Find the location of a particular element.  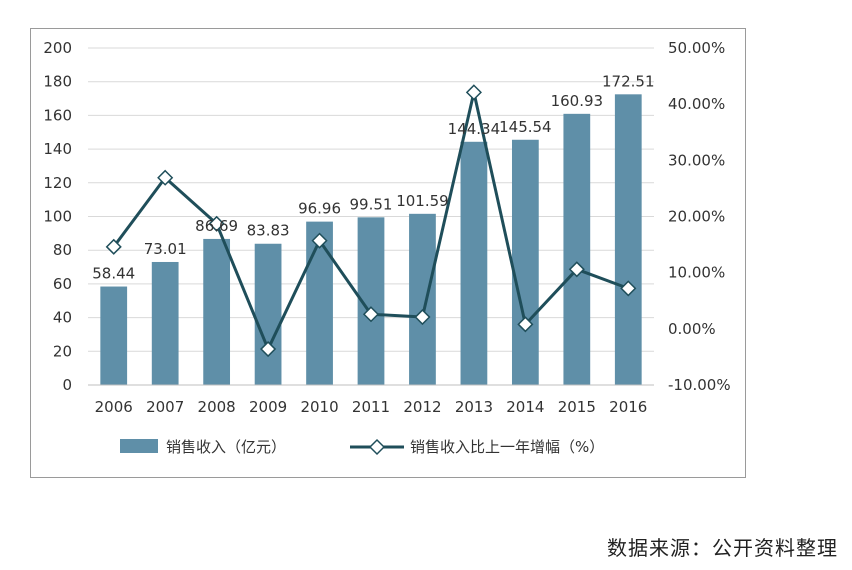

legend-line-marker is located at coordinates (377, 447).